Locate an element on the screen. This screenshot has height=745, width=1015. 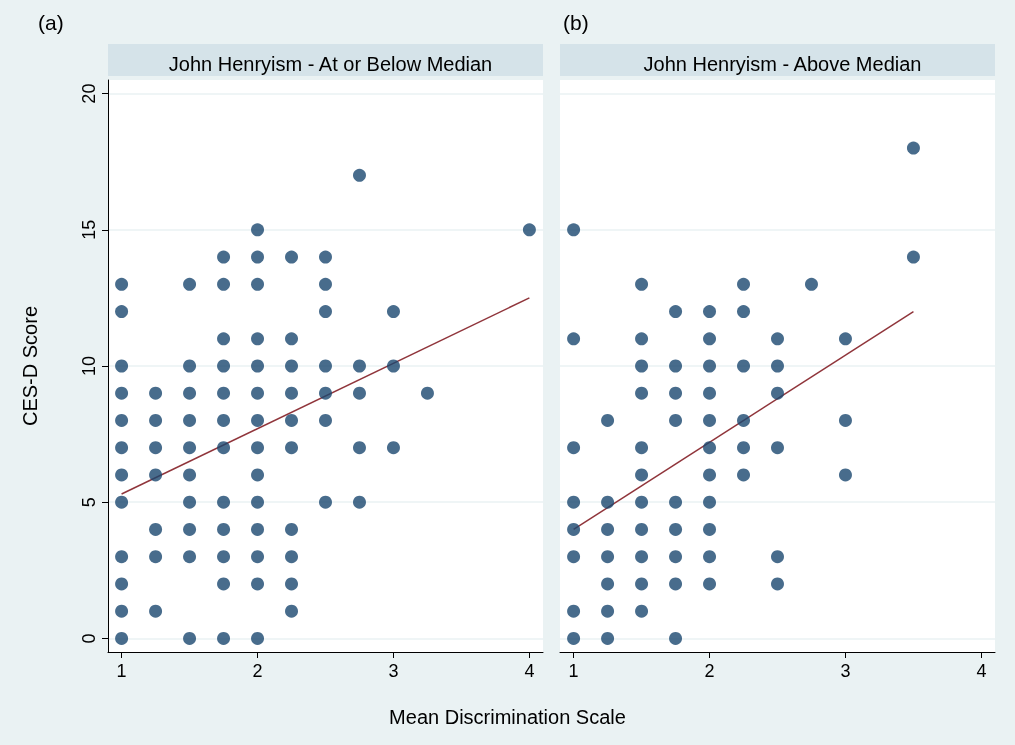
x-axis-title: Mean Discrimination Scale is located at coordinates (507, 717).